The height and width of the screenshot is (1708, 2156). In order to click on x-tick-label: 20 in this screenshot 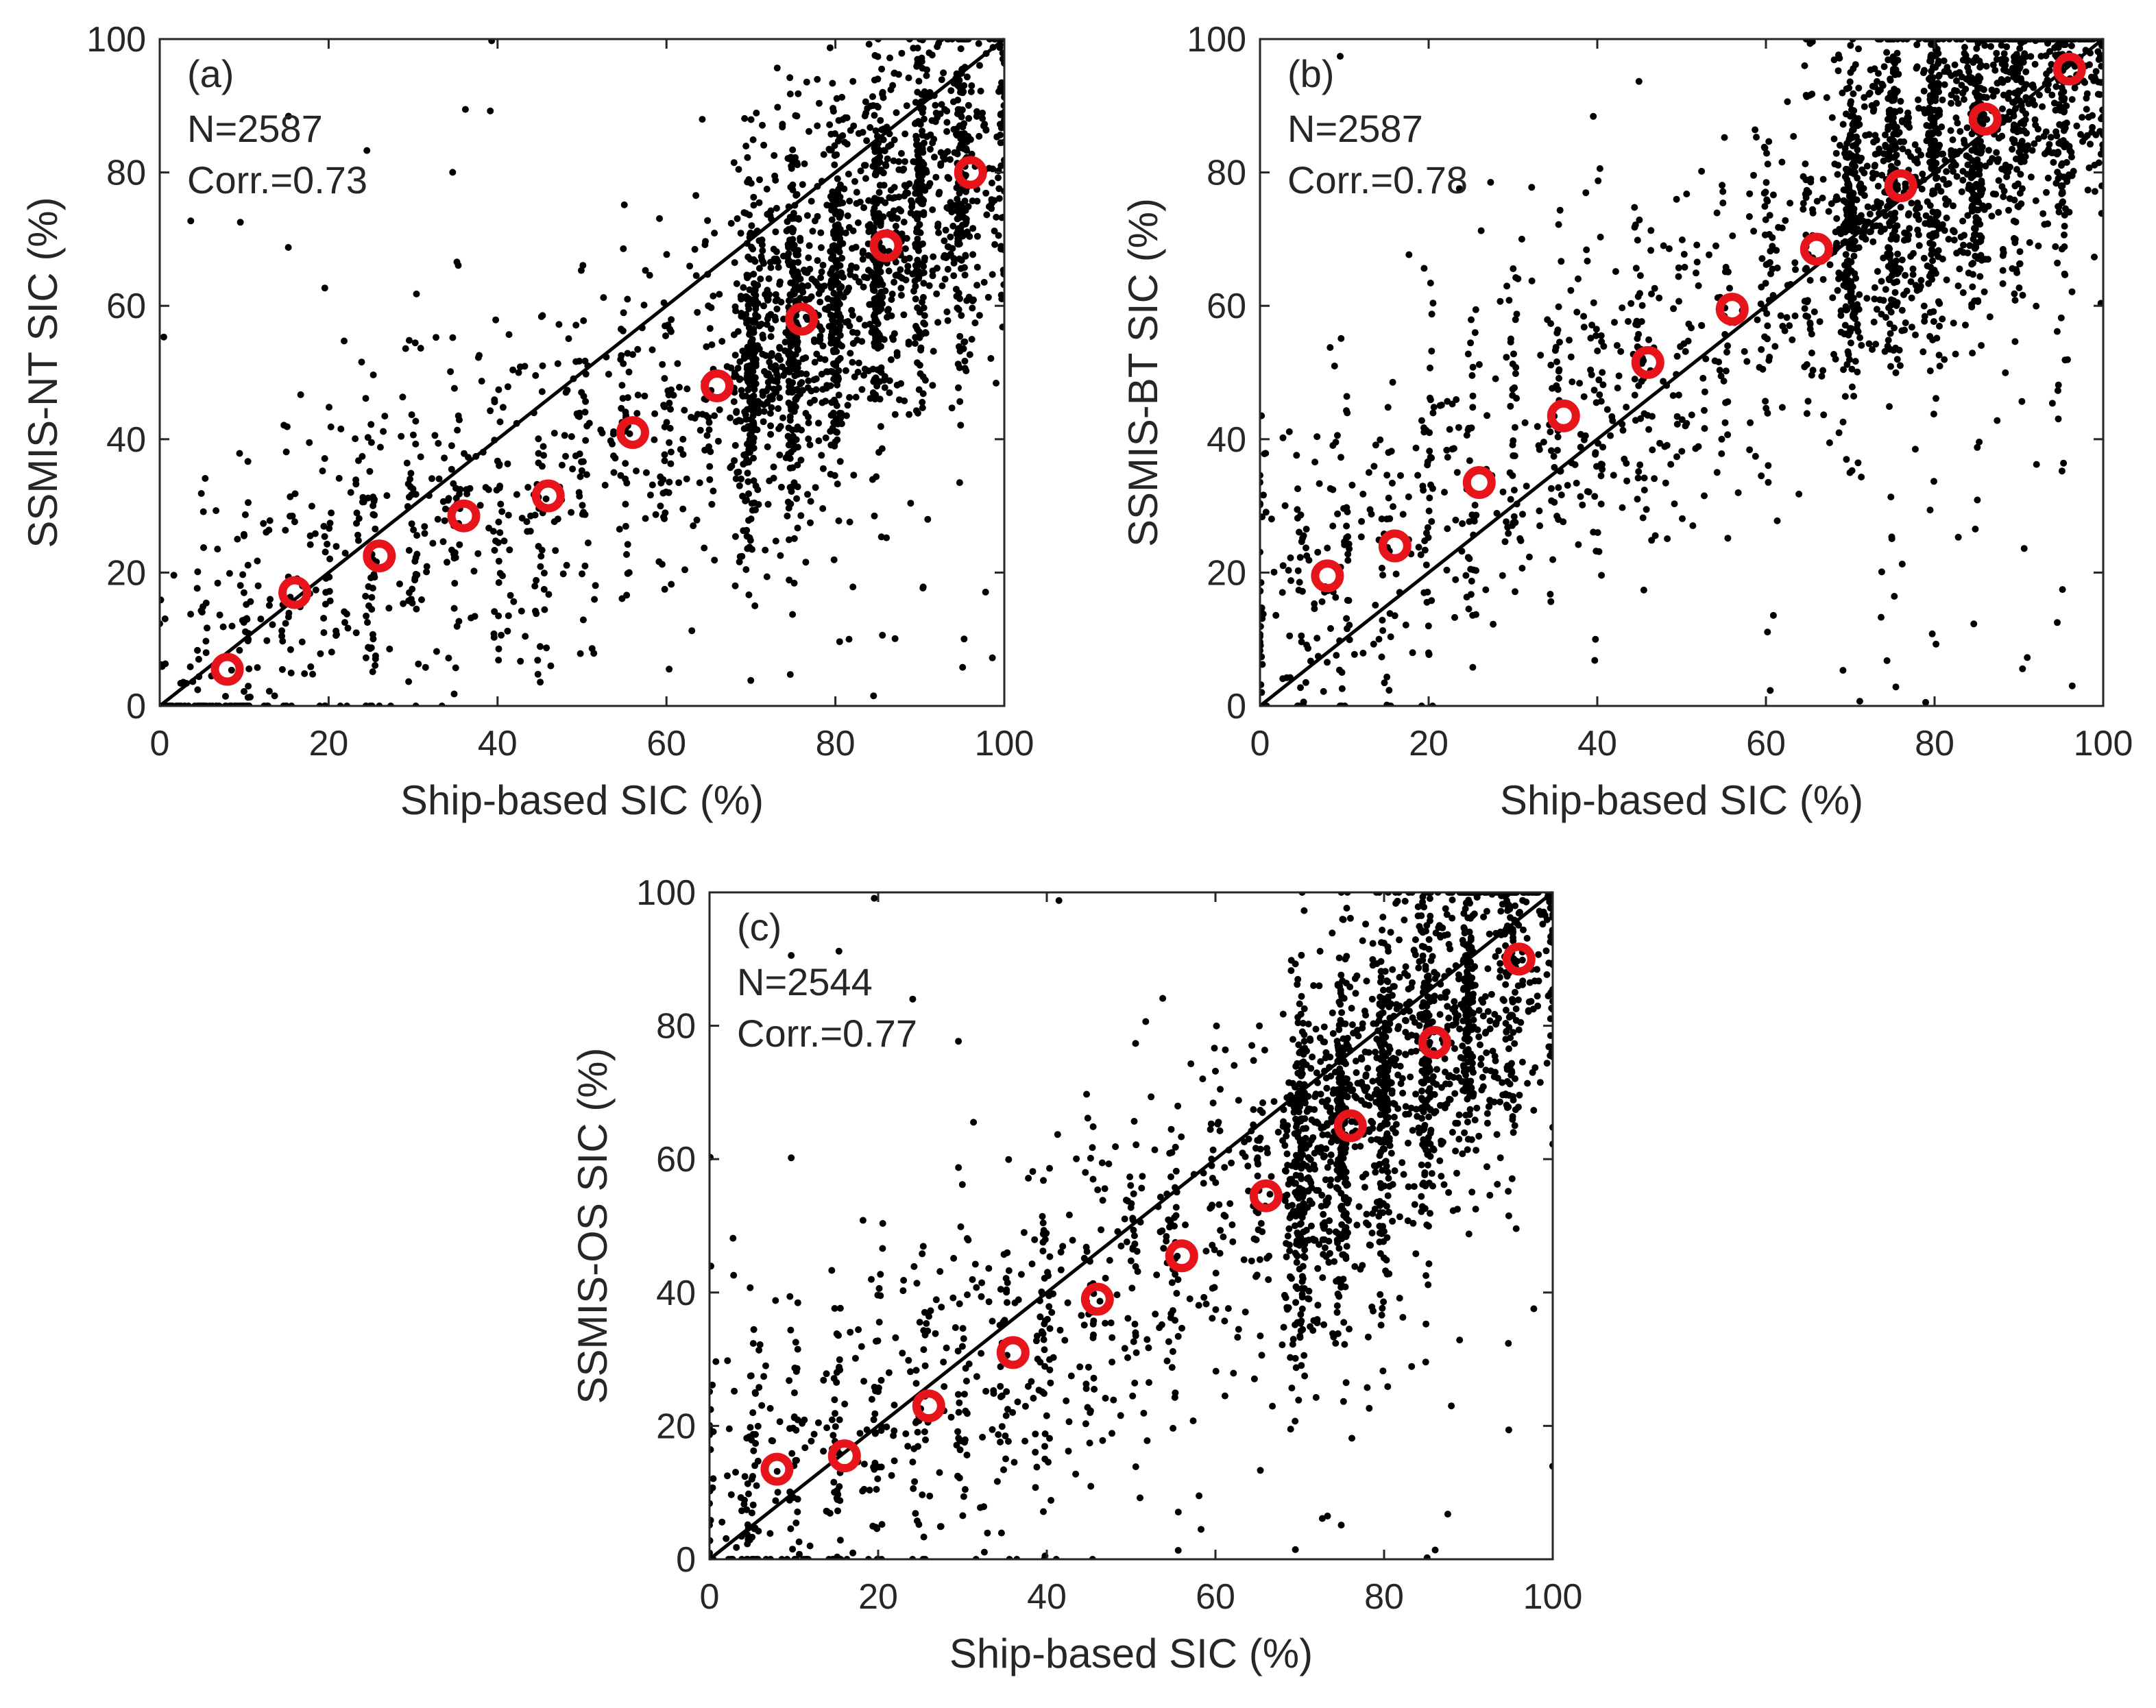, I will do `click(328, 744)`.